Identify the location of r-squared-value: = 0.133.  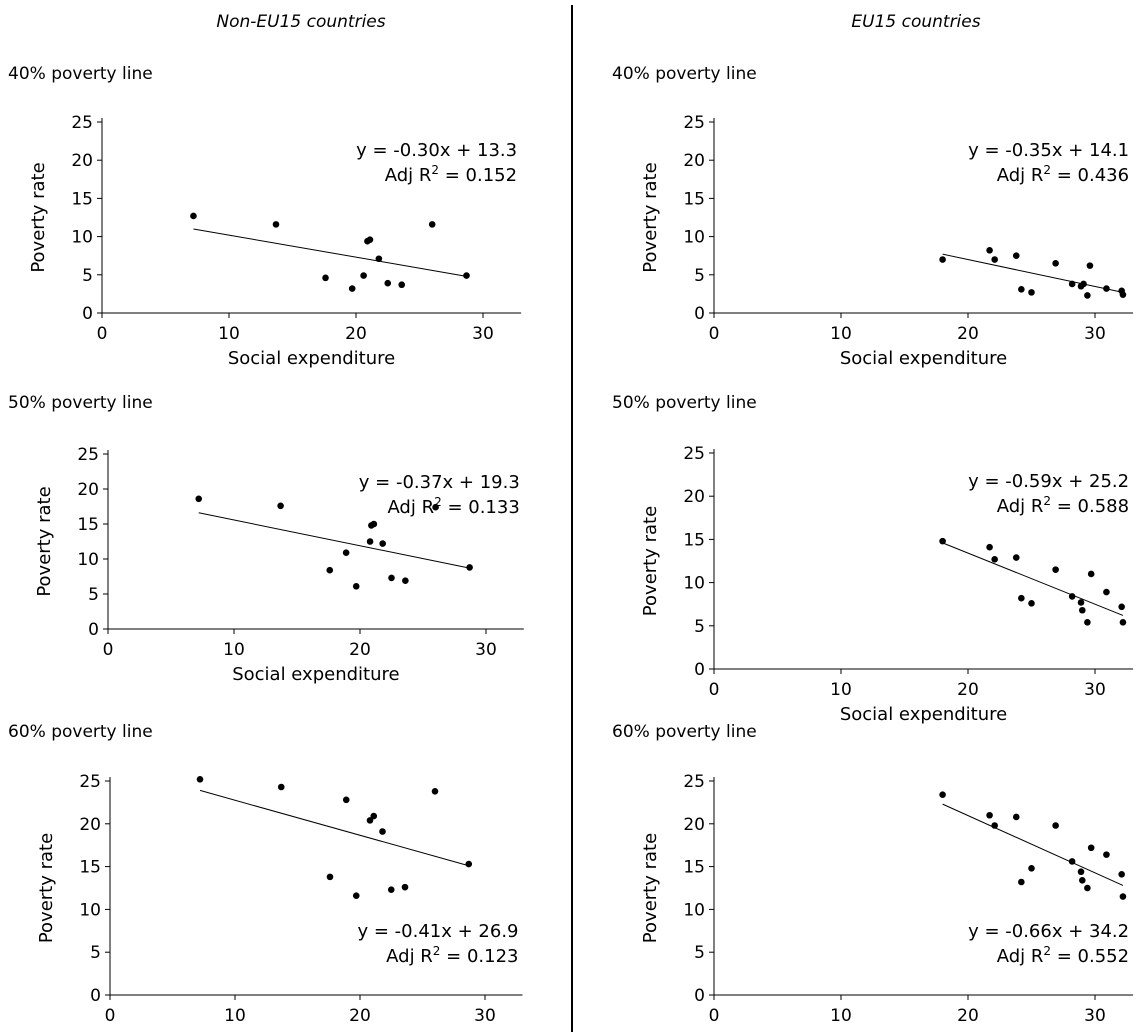
(481, 507).